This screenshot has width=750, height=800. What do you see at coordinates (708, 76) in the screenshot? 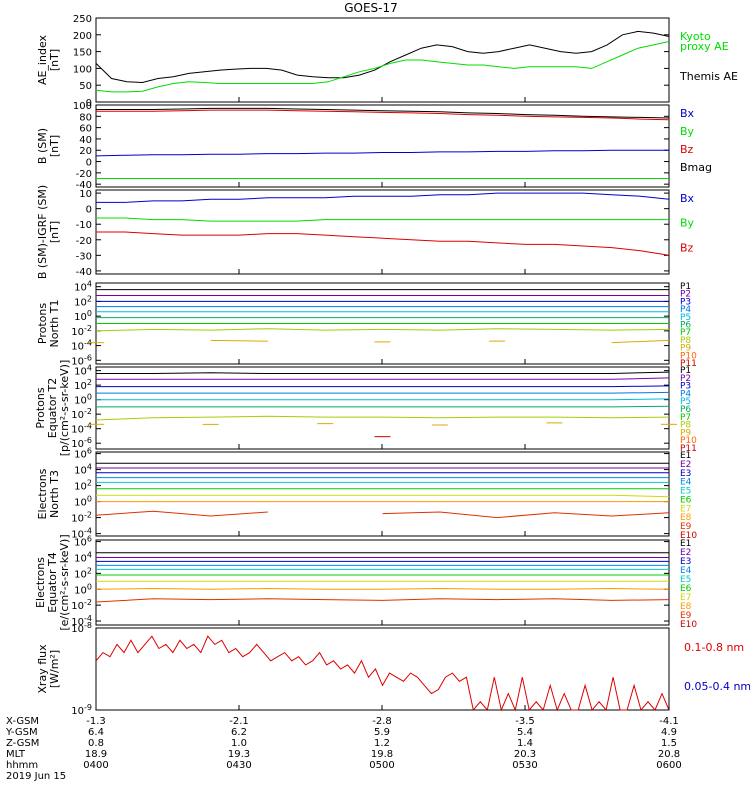
I see `legend-entry-0-2: Themis AE` at bounding box center [708, 76].